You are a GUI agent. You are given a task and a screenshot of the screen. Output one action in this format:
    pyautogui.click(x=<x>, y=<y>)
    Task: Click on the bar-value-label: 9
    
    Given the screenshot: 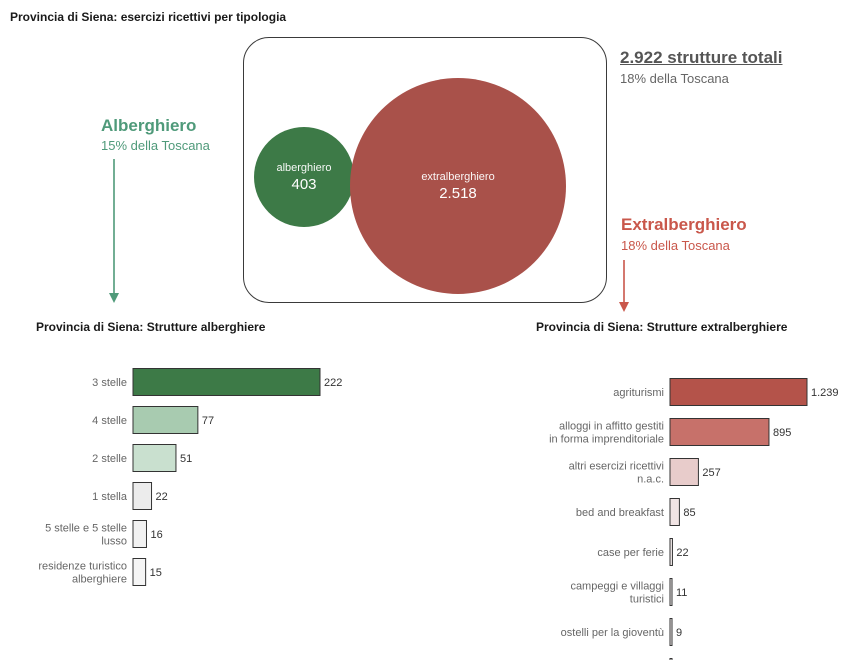 What is the action you would take?
    pyautogui.click(x=679, y=633)
    